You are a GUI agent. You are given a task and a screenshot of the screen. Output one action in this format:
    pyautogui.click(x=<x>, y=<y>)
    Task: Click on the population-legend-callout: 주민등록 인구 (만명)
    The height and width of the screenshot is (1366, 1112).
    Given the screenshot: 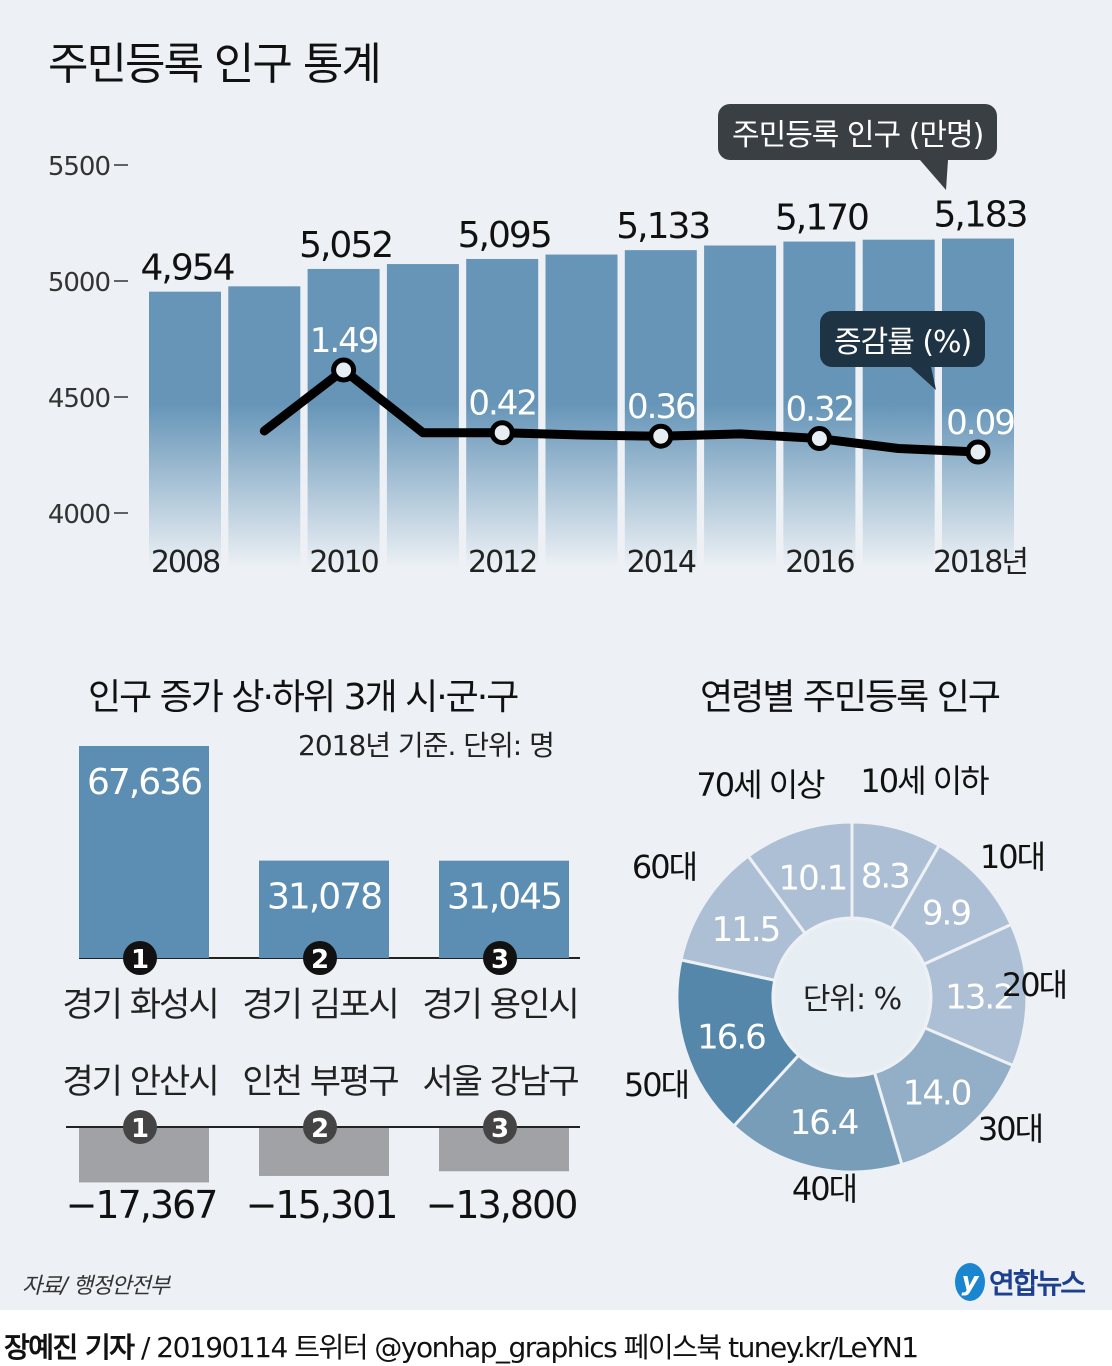 What is the action you would take?
    pyautogui.click(x=858, y=132)
    